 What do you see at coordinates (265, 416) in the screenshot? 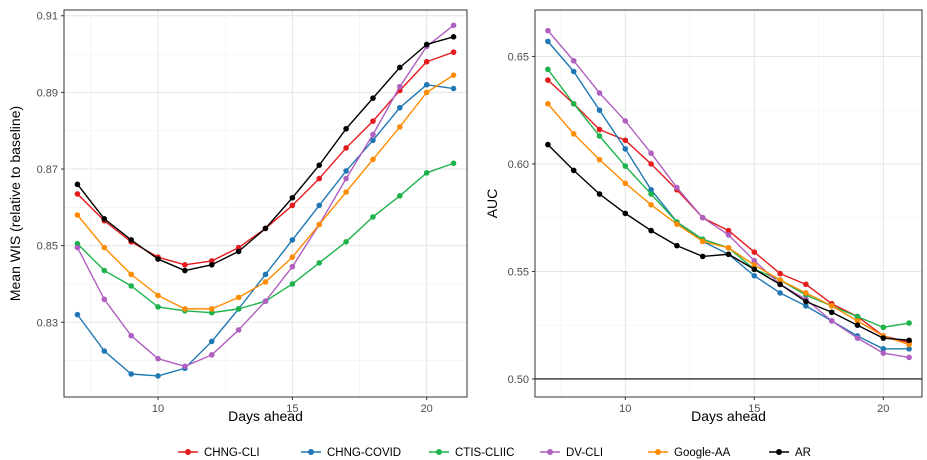
I see `x-axis-title: Days ahead` at bounding box center [265, 416].